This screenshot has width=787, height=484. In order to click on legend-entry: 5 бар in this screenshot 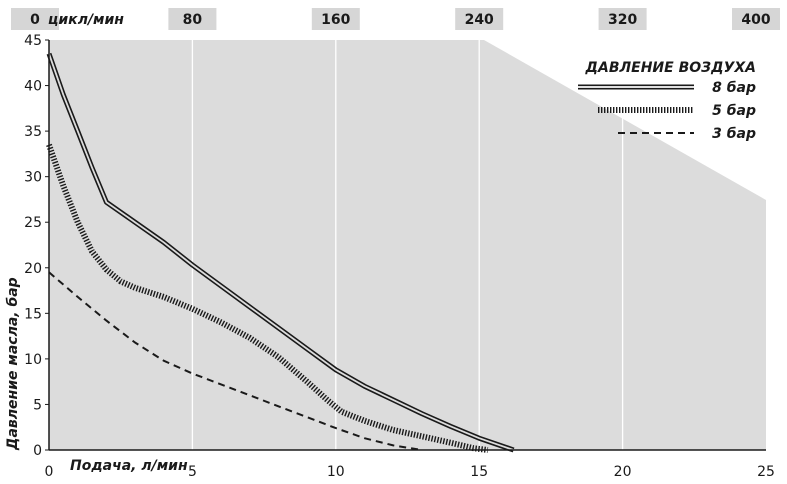, I will do `click(734, 111)`.